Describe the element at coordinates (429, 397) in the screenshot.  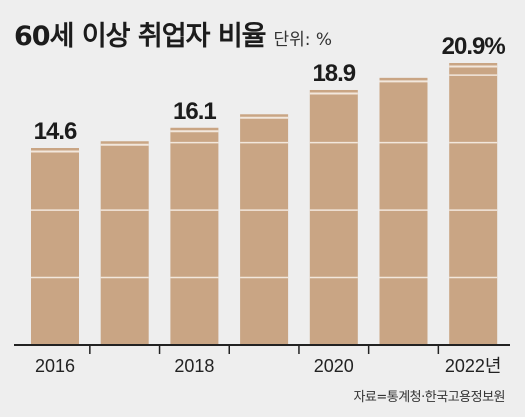
I see `source-note: 자료=통계청·한국고용정보원` at that location.